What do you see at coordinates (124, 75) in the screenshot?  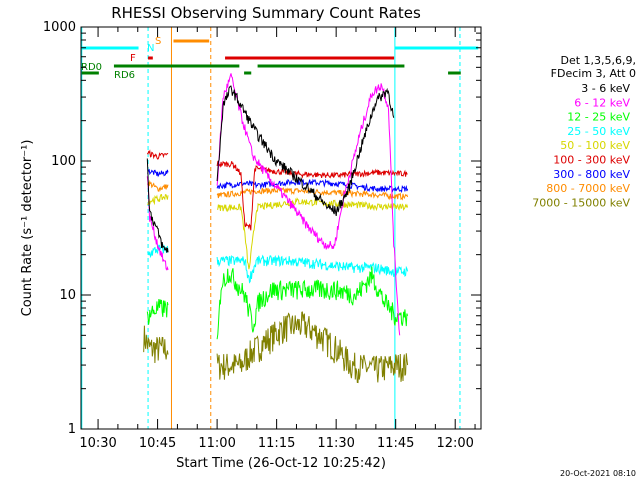 I see `flag-label-rd6: RD6` at bounding box center [124, 75].